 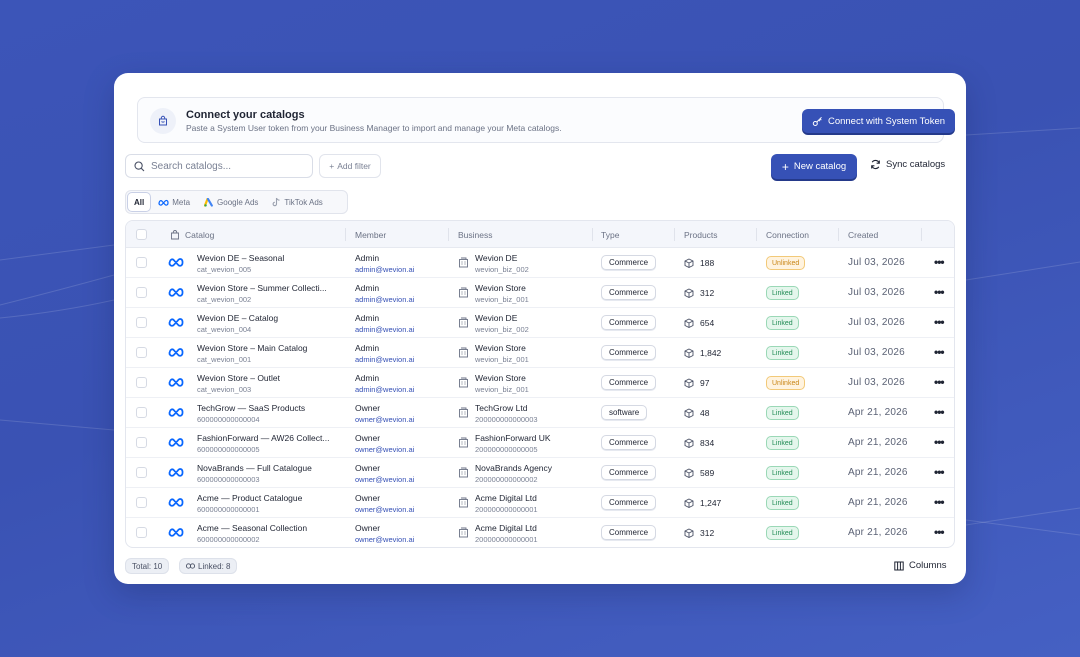 What do you see at coordinates (181, 202) in the screenshot?
I see `tab-meta-label: Meta` at bounding box center [181, 202].